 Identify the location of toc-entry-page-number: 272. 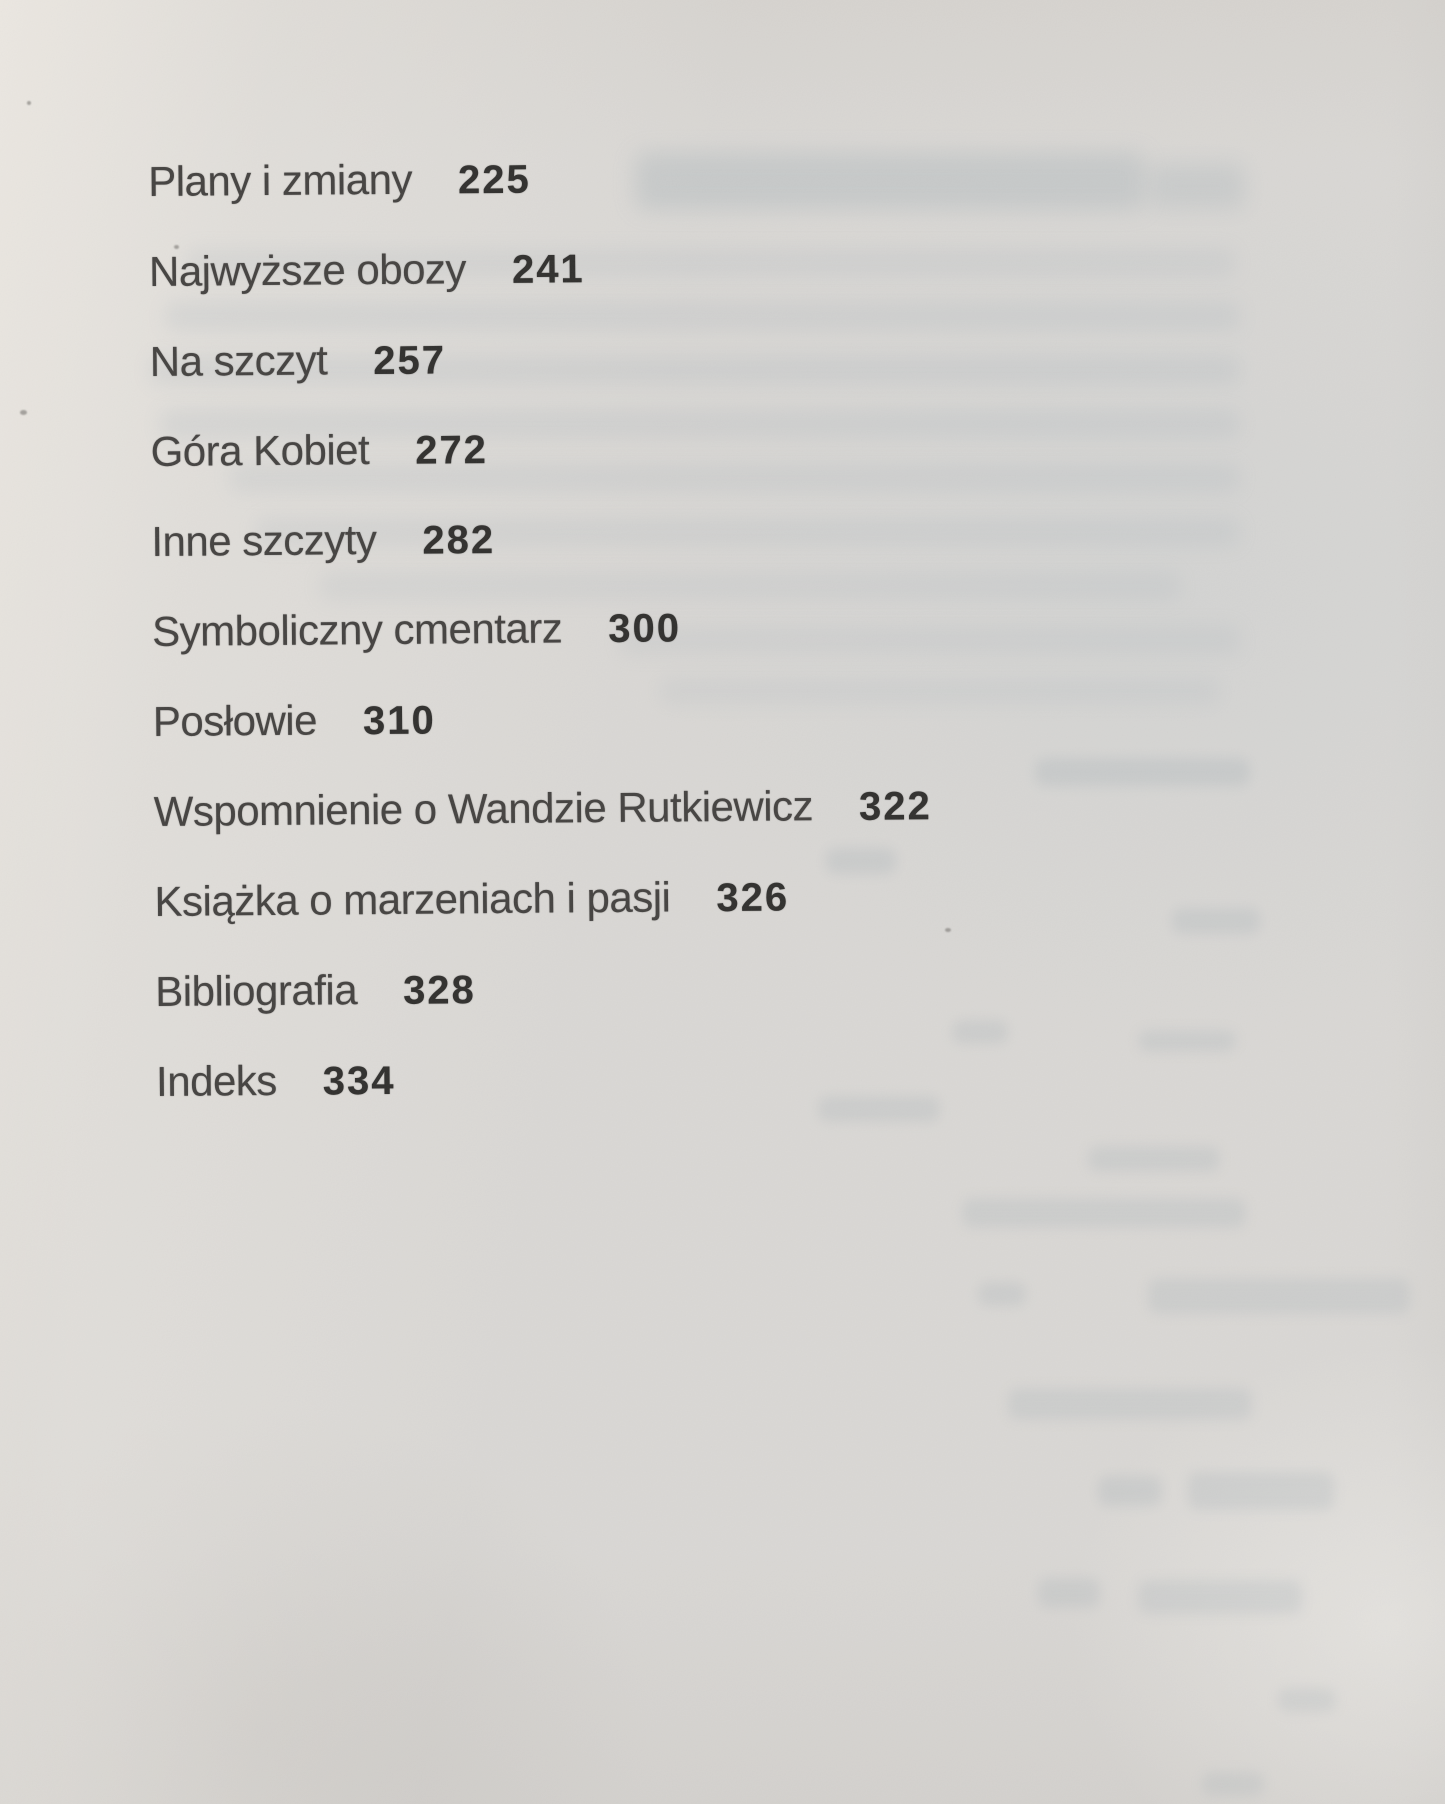
(452, 450).